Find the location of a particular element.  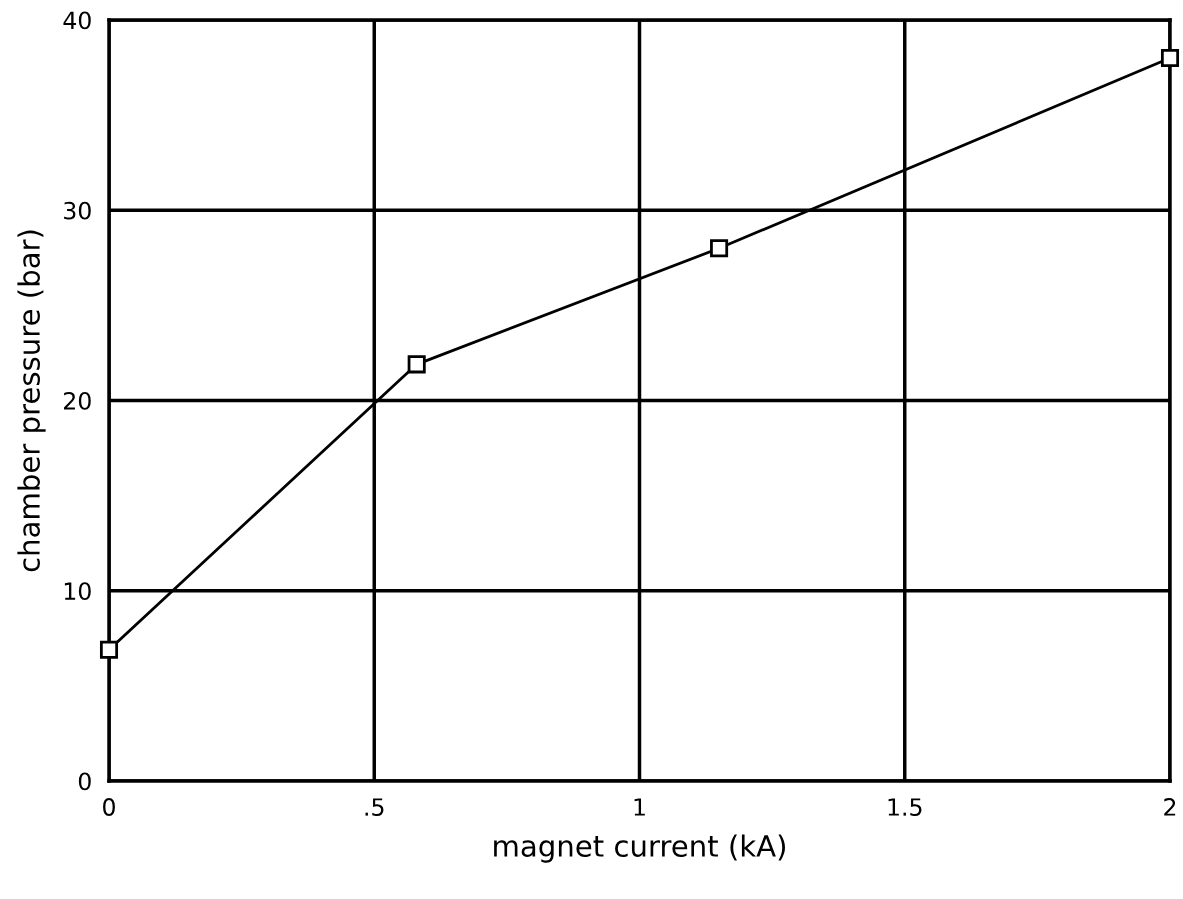

y-tick-label: 30 is located at coordinates (77, 210).